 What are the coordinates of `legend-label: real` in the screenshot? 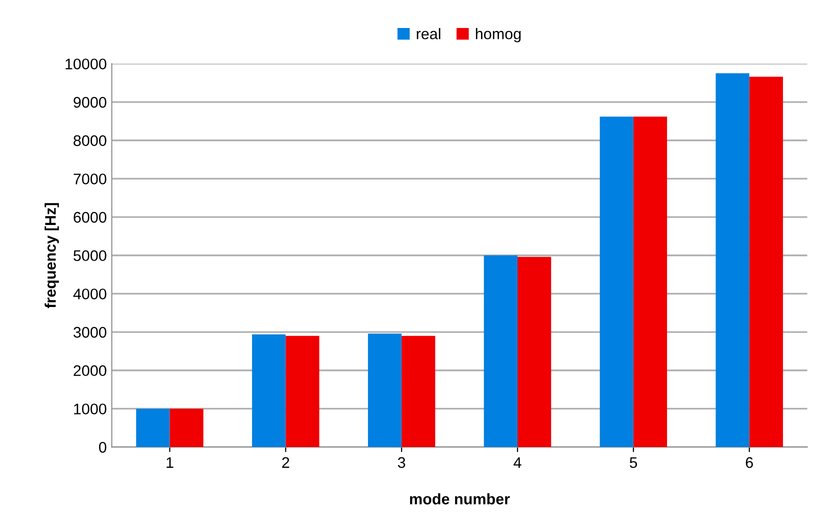 It's located at (428, 34).